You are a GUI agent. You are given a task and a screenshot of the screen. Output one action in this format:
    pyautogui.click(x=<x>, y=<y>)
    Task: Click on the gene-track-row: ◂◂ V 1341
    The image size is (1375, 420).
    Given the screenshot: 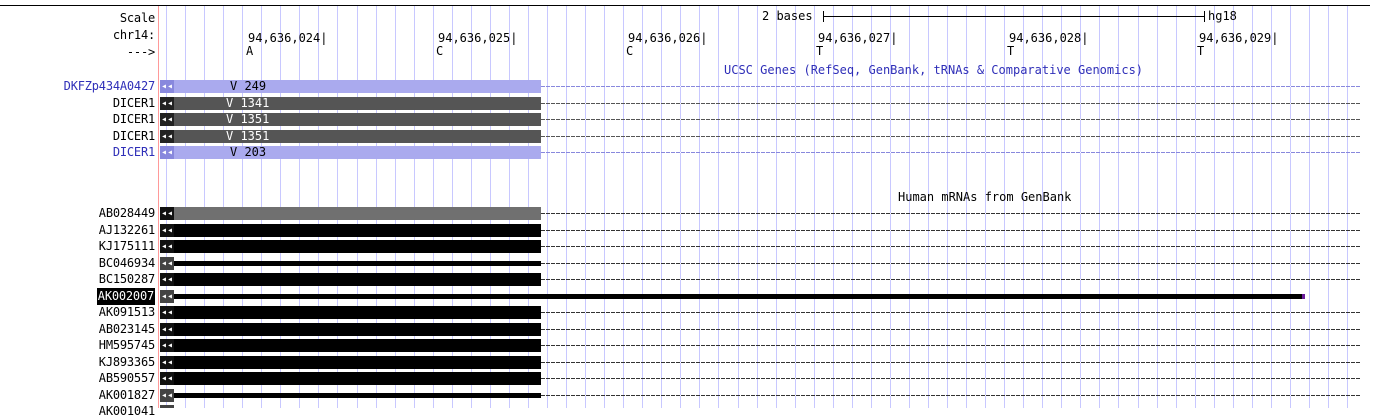 What is the action you would take?
    pyautogui.click(x=760, y=103)
    